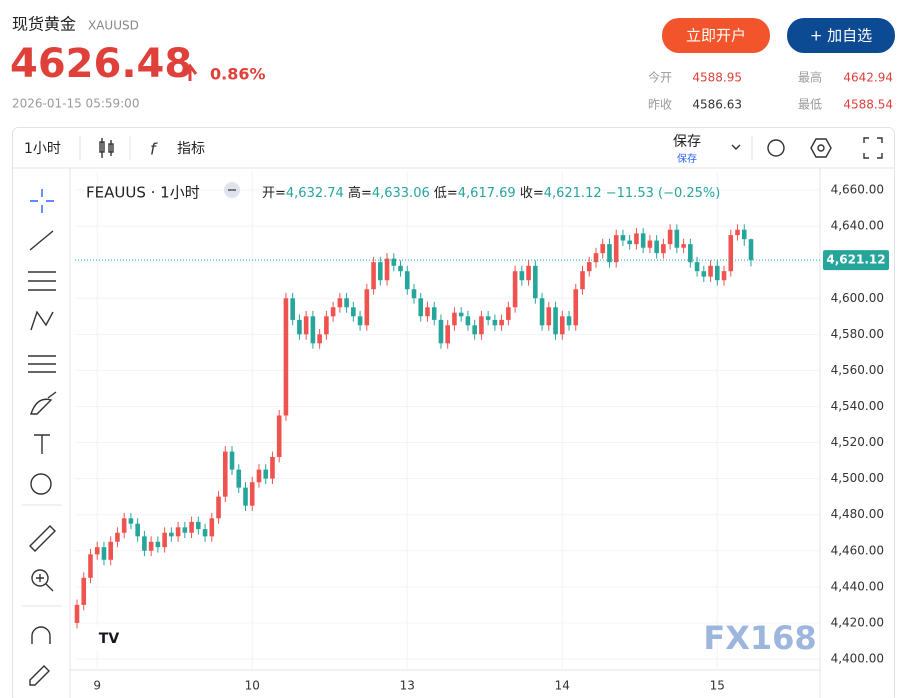 The image size is (906, 698). What do you see at coordinates (42, 364) in the screenshot?
I see `projection-tool` at bounding box center [42, 364].